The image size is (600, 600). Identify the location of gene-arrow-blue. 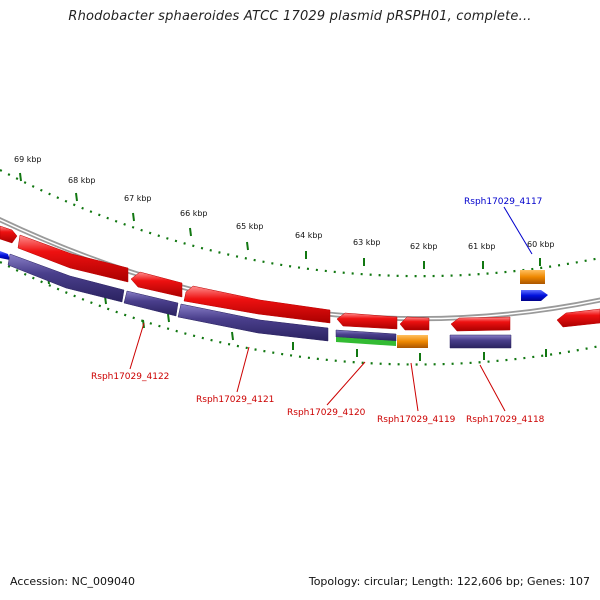
(534, 295).